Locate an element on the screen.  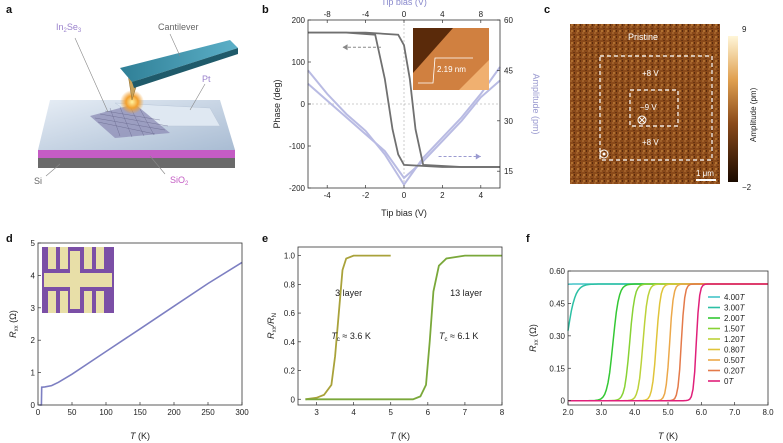
x-tick-label: 6.0 is located at coordinates (702, 412).